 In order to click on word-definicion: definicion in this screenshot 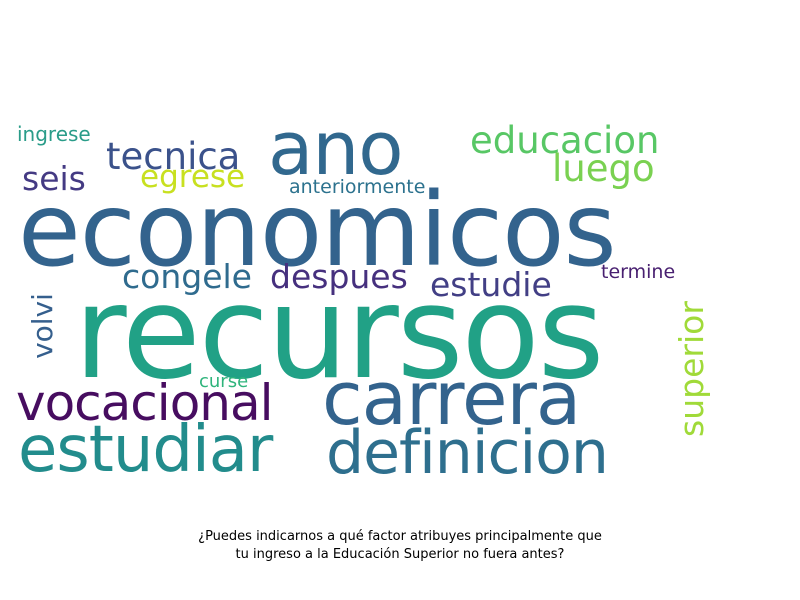, I will do `click(467, 453)`.